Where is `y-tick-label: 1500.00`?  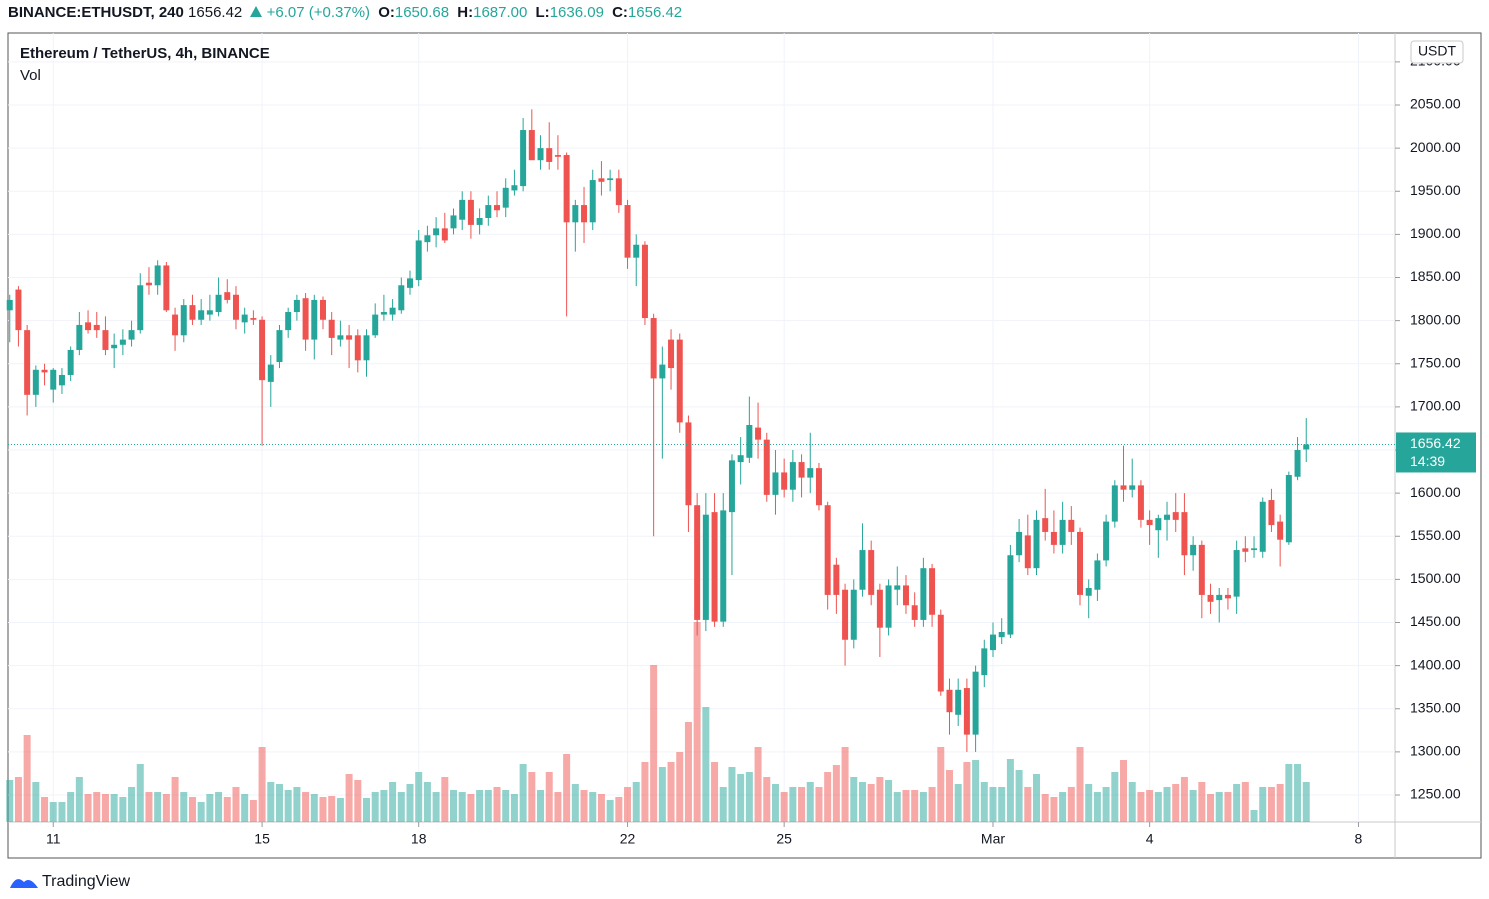
y-tick-label: 1500.00 is located at coordinates (1435, 578).